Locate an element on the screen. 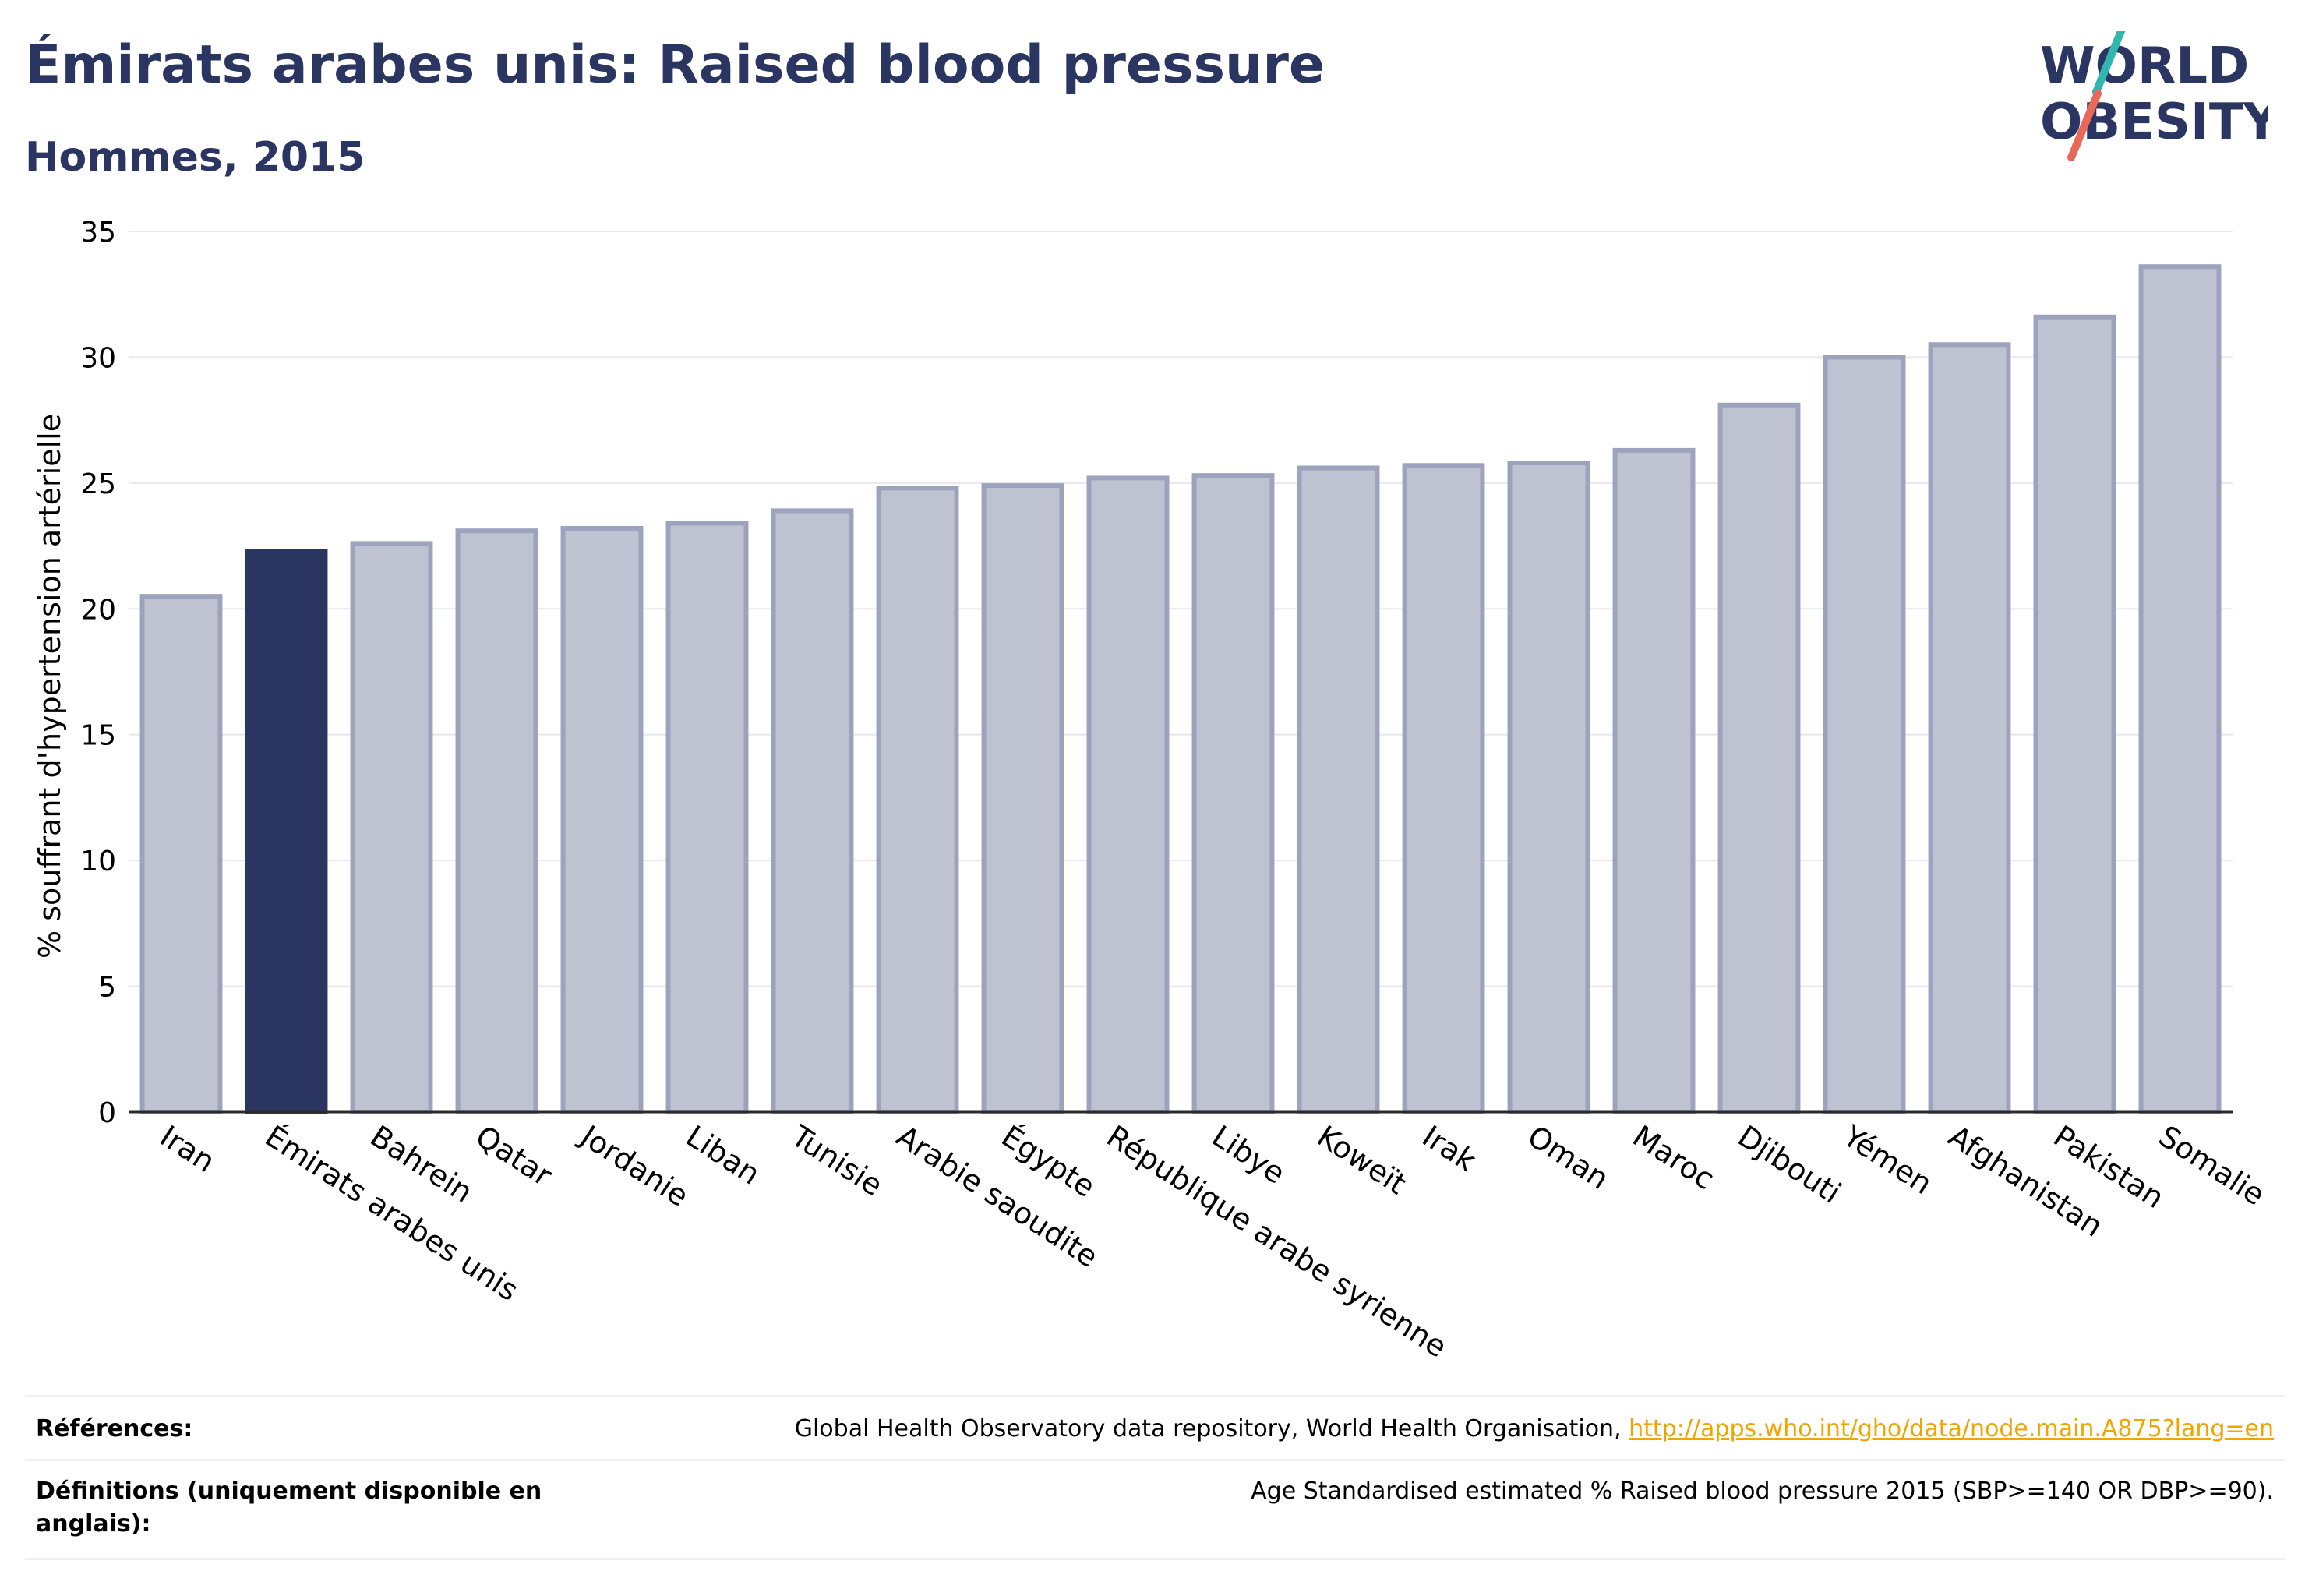  x-tick-label: Liban is located at coordinates (723, 1155).